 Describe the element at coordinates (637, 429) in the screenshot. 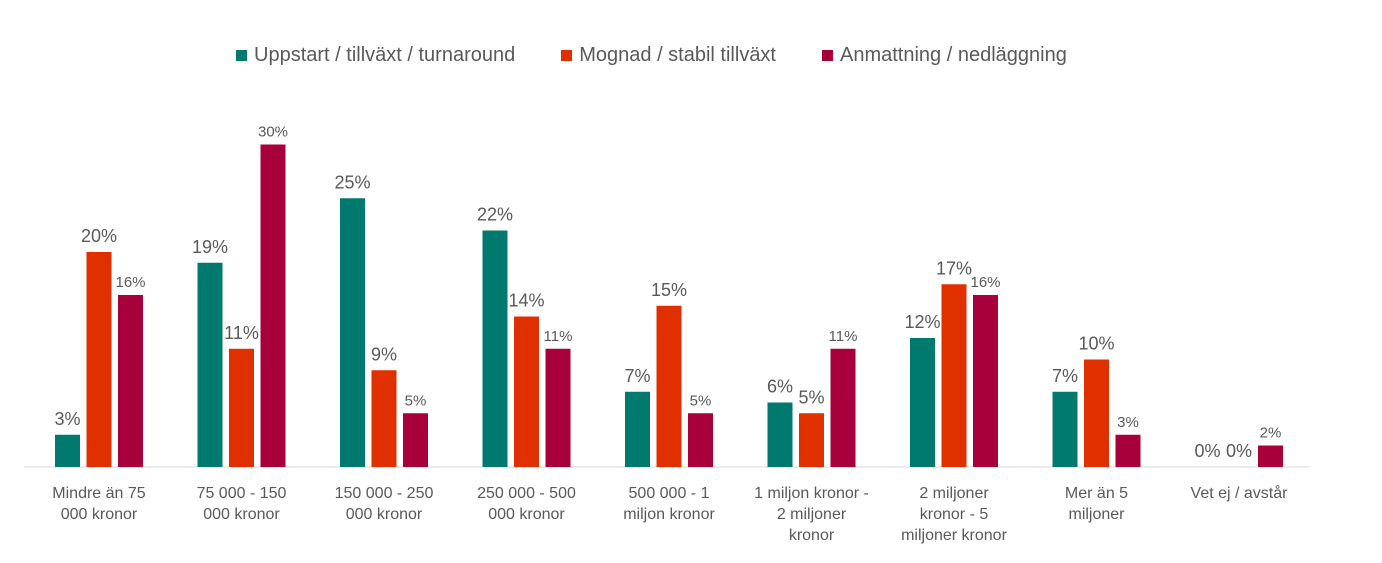

I see `bar-s0-c4` at that location.